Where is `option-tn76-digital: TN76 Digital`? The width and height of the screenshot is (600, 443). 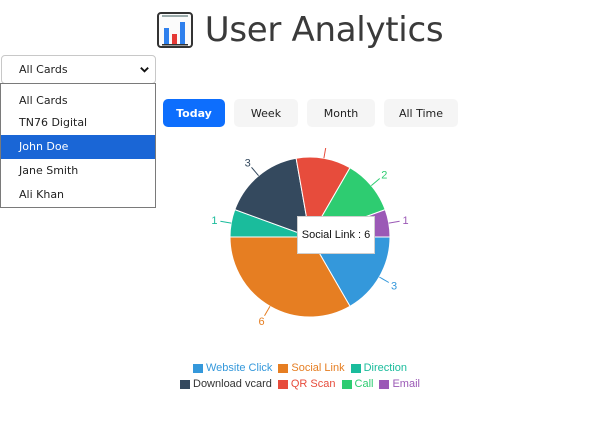 option-tn76-digital: TN76 Digital is located at coordinates (53, 122).